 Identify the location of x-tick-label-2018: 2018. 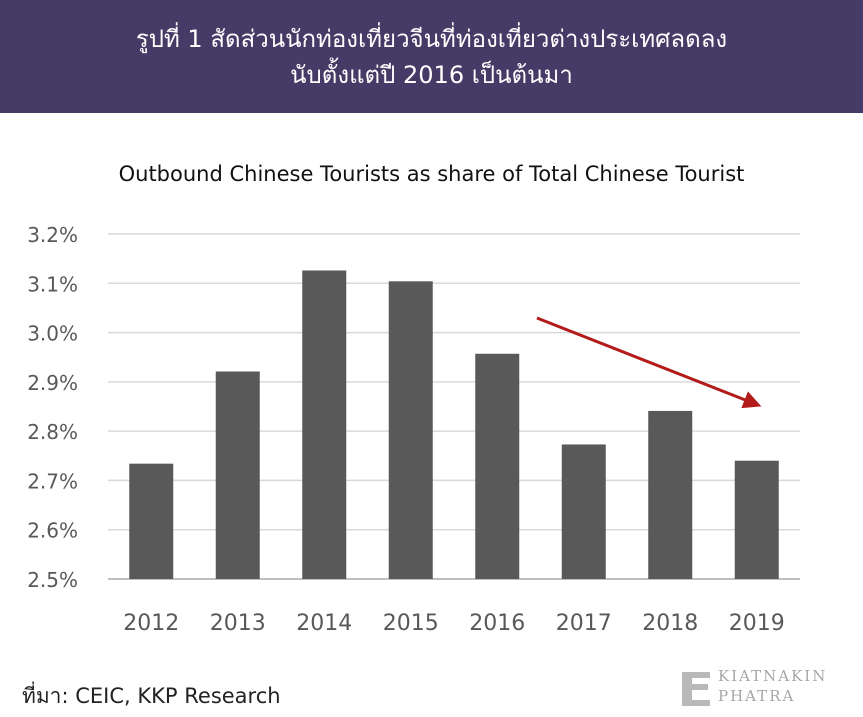
(670, 623).